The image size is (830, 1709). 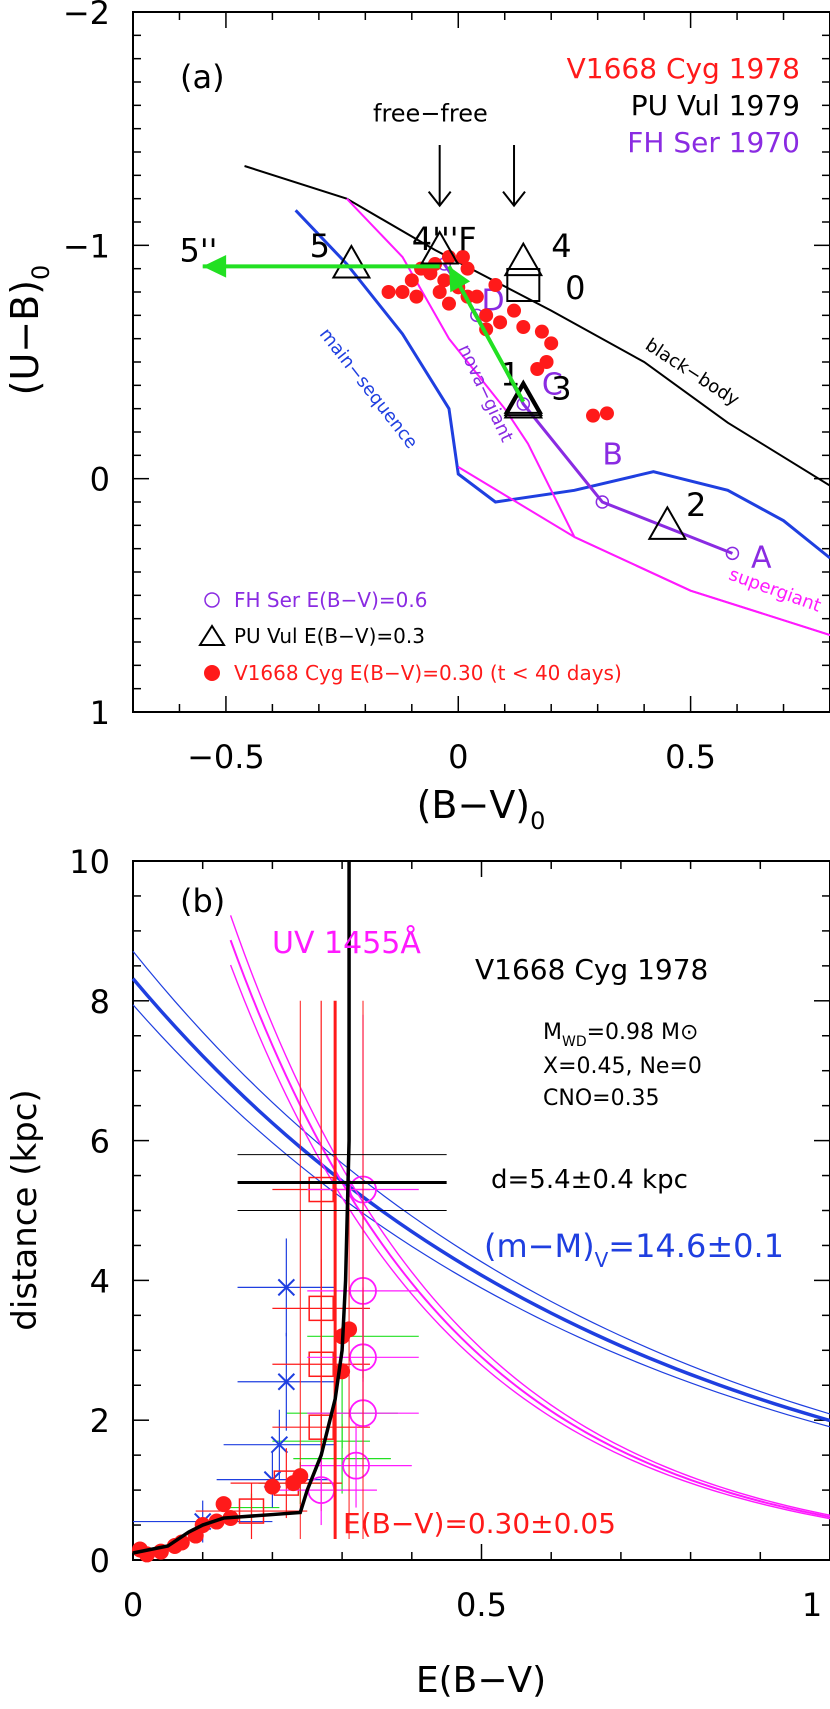 I want to click on x-tick-label: 1, so click(x=812, y=1605).